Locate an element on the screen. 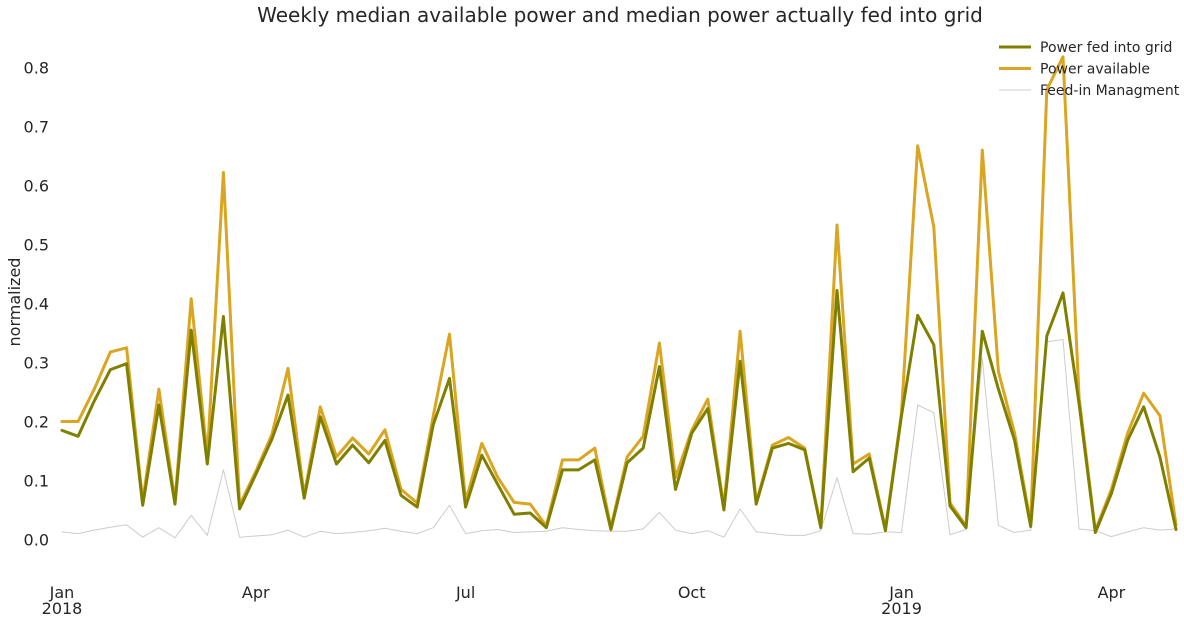 The width and height of the screenshot is (1184, 624). y-tick-label: 0.4 is located at coordinates (36, 304).